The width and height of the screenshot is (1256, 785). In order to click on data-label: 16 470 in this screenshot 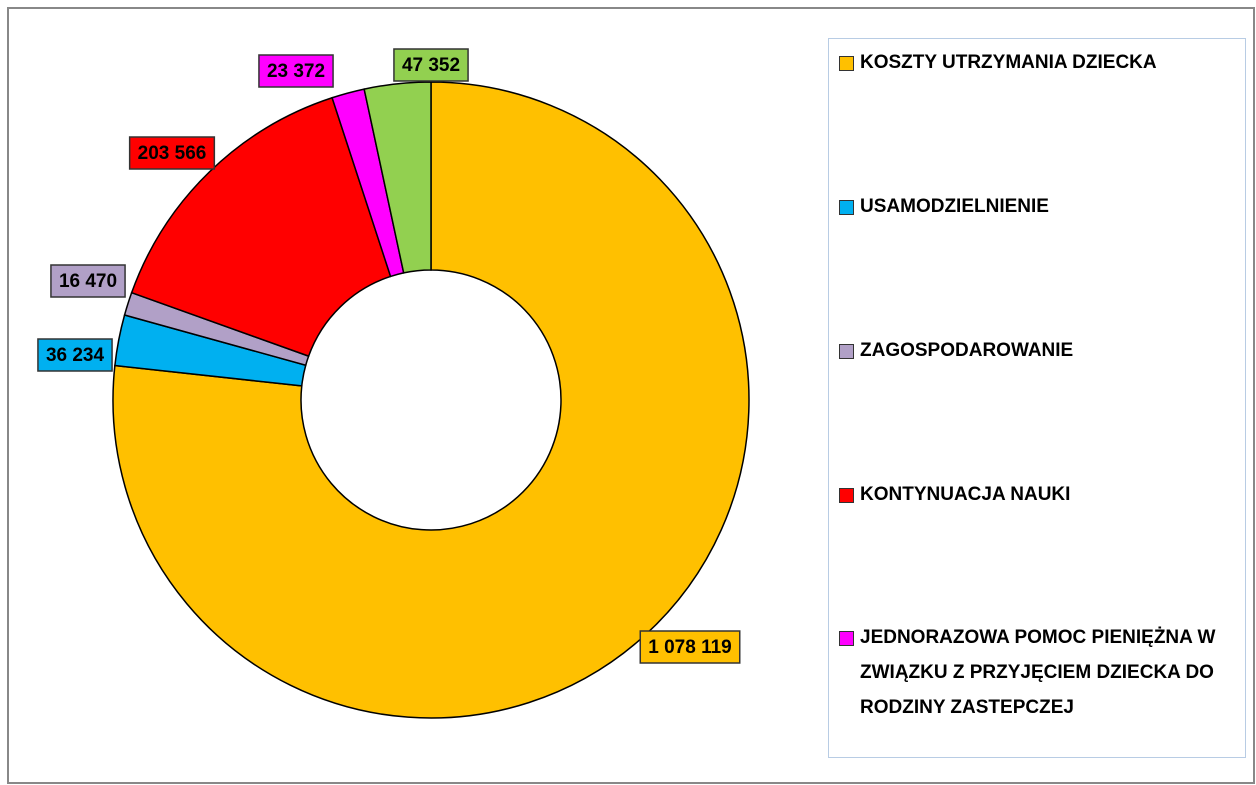, I will do `click(88, 281)`.